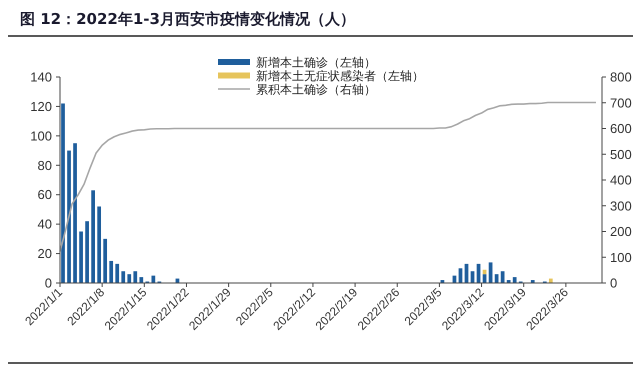 This screenshot has height=365, width=641. I want to click on y-tick-label: 140, so click(41, 77).